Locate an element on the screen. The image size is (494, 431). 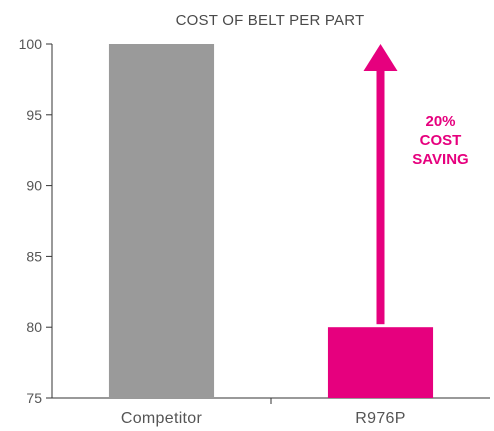
y-tick-label-75: 75 is located at coordinates (34, 398).